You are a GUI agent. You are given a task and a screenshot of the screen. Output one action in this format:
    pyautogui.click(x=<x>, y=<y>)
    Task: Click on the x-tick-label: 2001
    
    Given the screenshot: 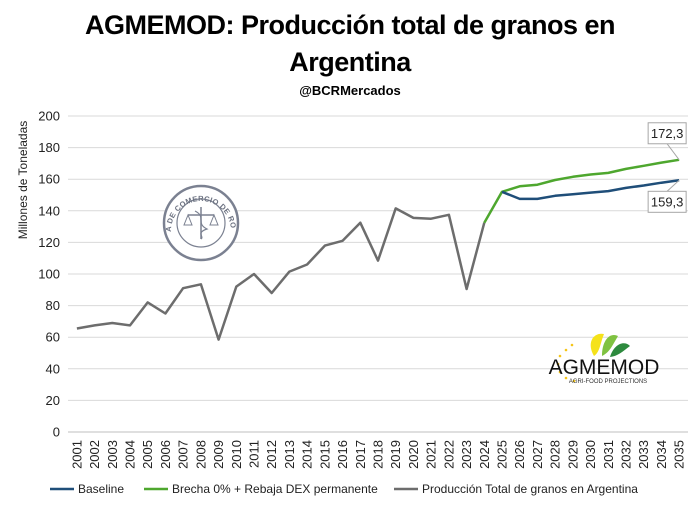 What is the action you would take?
    pyautogui.click(x=76, y=454)
    